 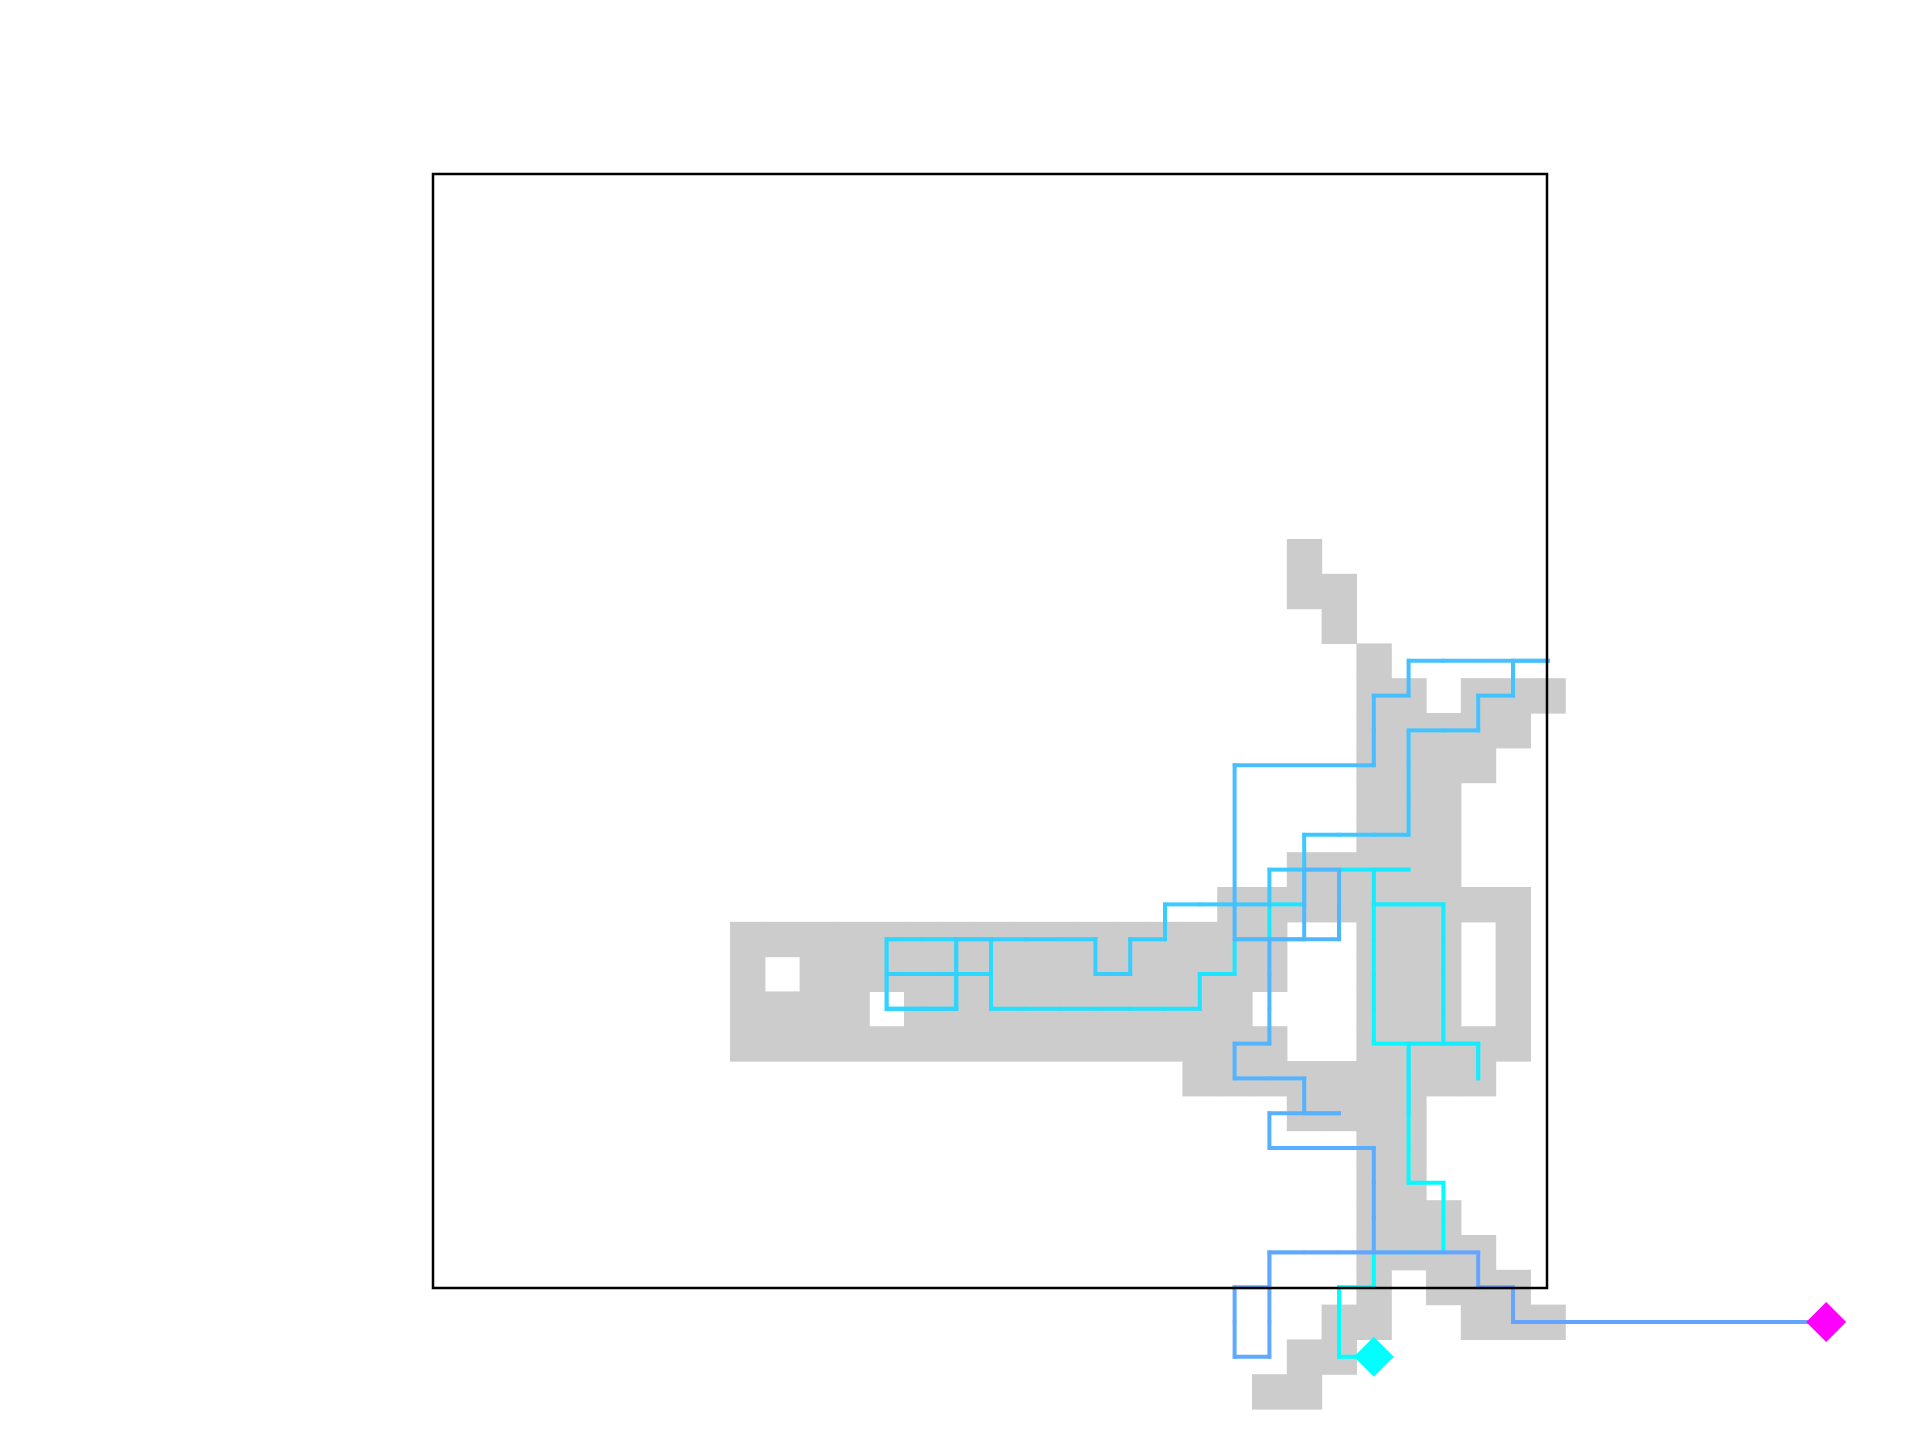 What do you see at coordinates (1600, 1339) in the screenshot?
I see `markers-layer` at bounding box center [1600, 1339].